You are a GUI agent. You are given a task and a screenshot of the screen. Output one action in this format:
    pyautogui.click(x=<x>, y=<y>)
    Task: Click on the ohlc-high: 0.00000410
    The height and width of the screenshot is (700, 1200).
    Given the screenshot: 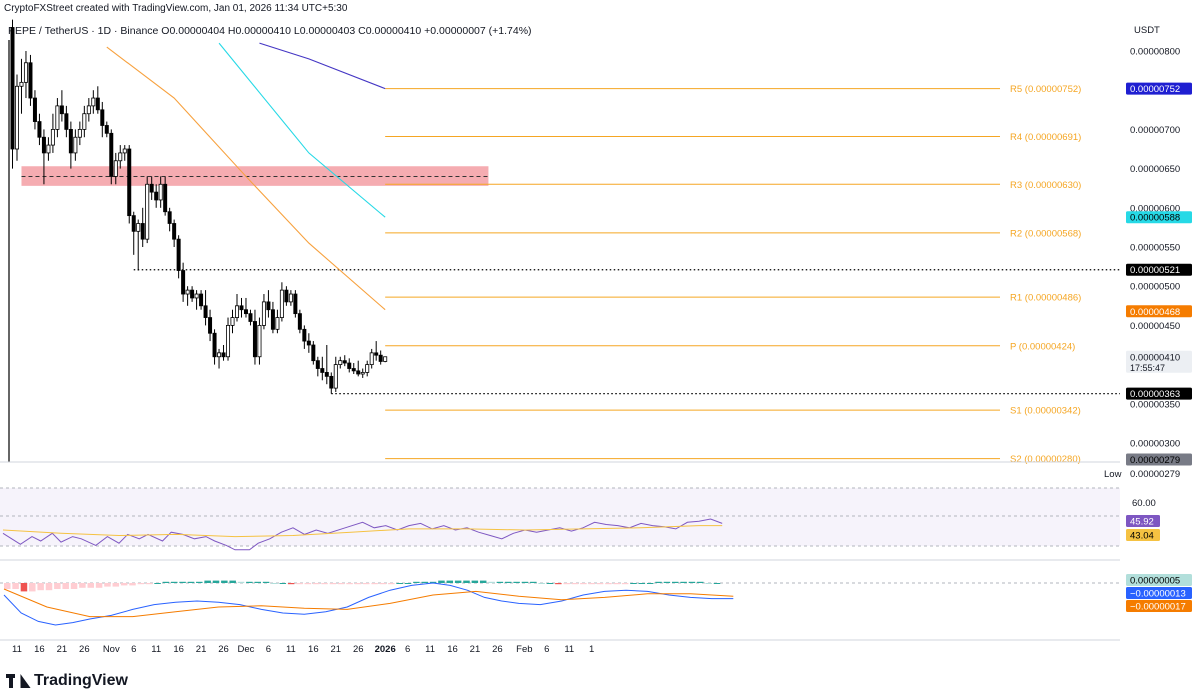 What is the action you would take?
    pyautogui.click(x=263, y=31)
    